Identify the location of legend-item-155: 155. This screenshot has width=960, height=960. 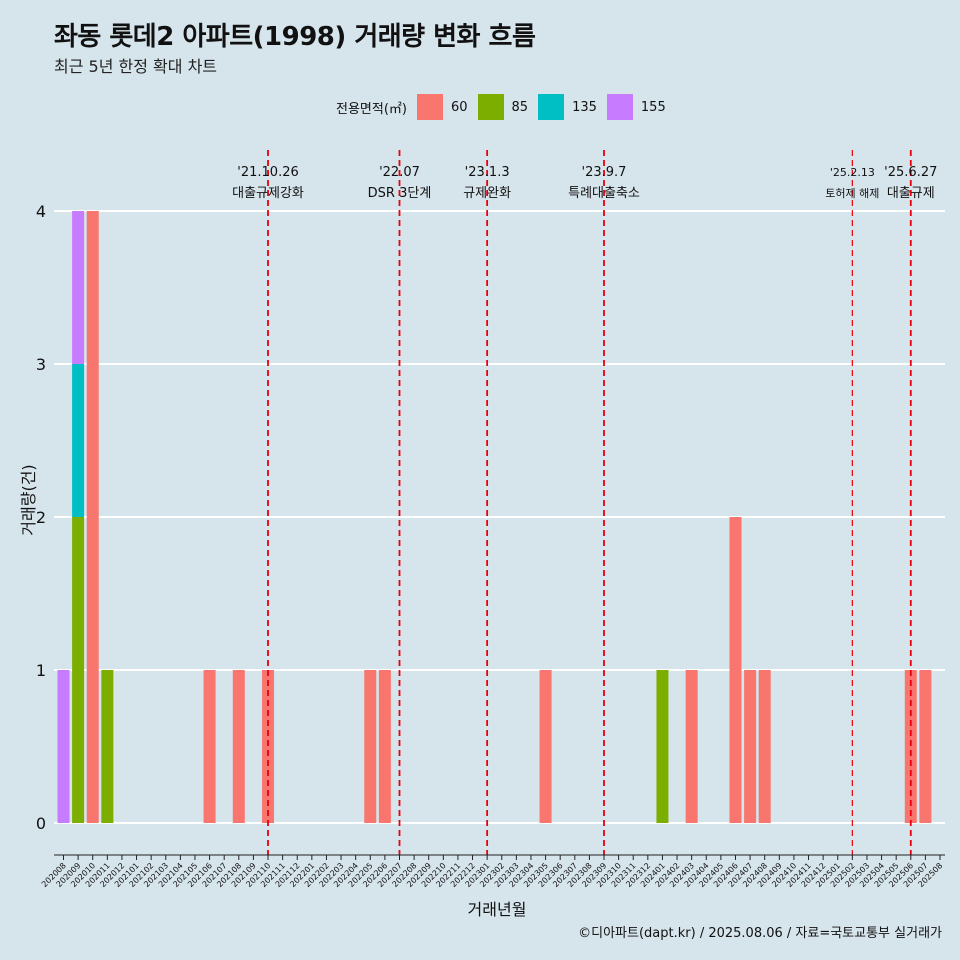
(636, 107).